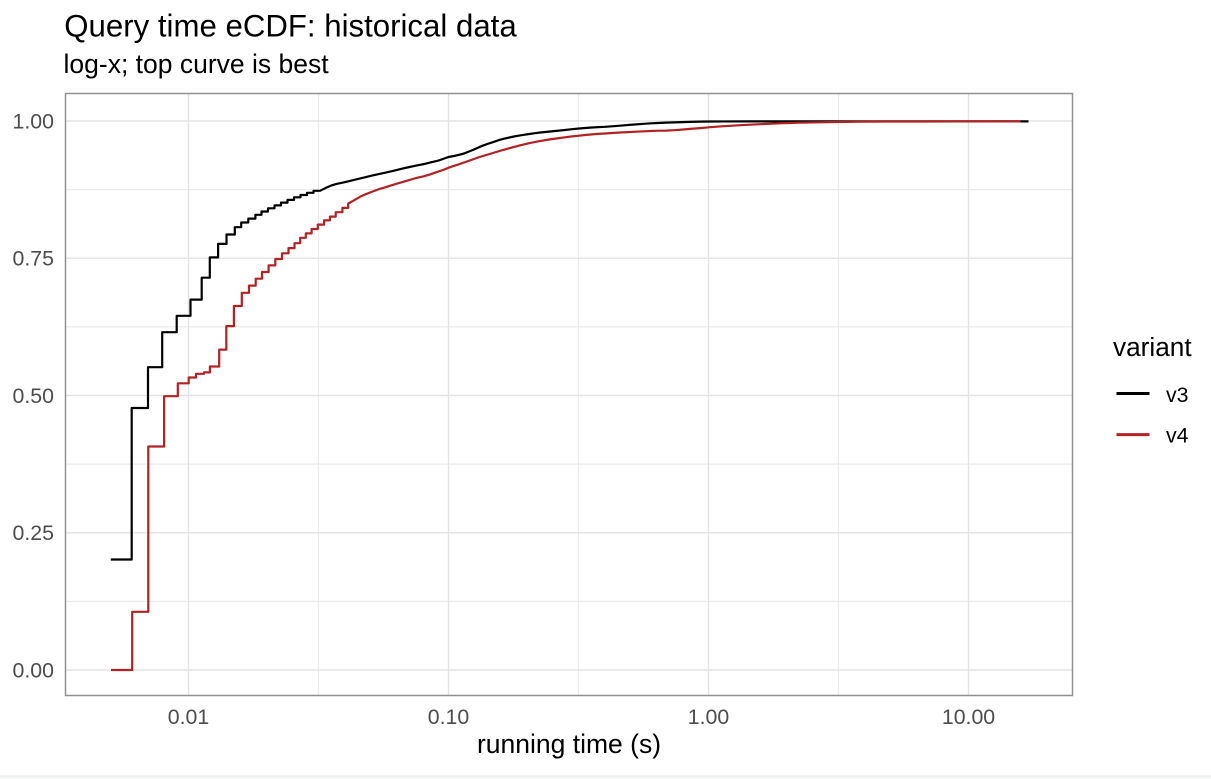 Image resolution: width=1211 pixels, height=779 pixels. Describe the element at coordinates (1152, 347) in the screenshot. I see `svg-text: variant` at that location.